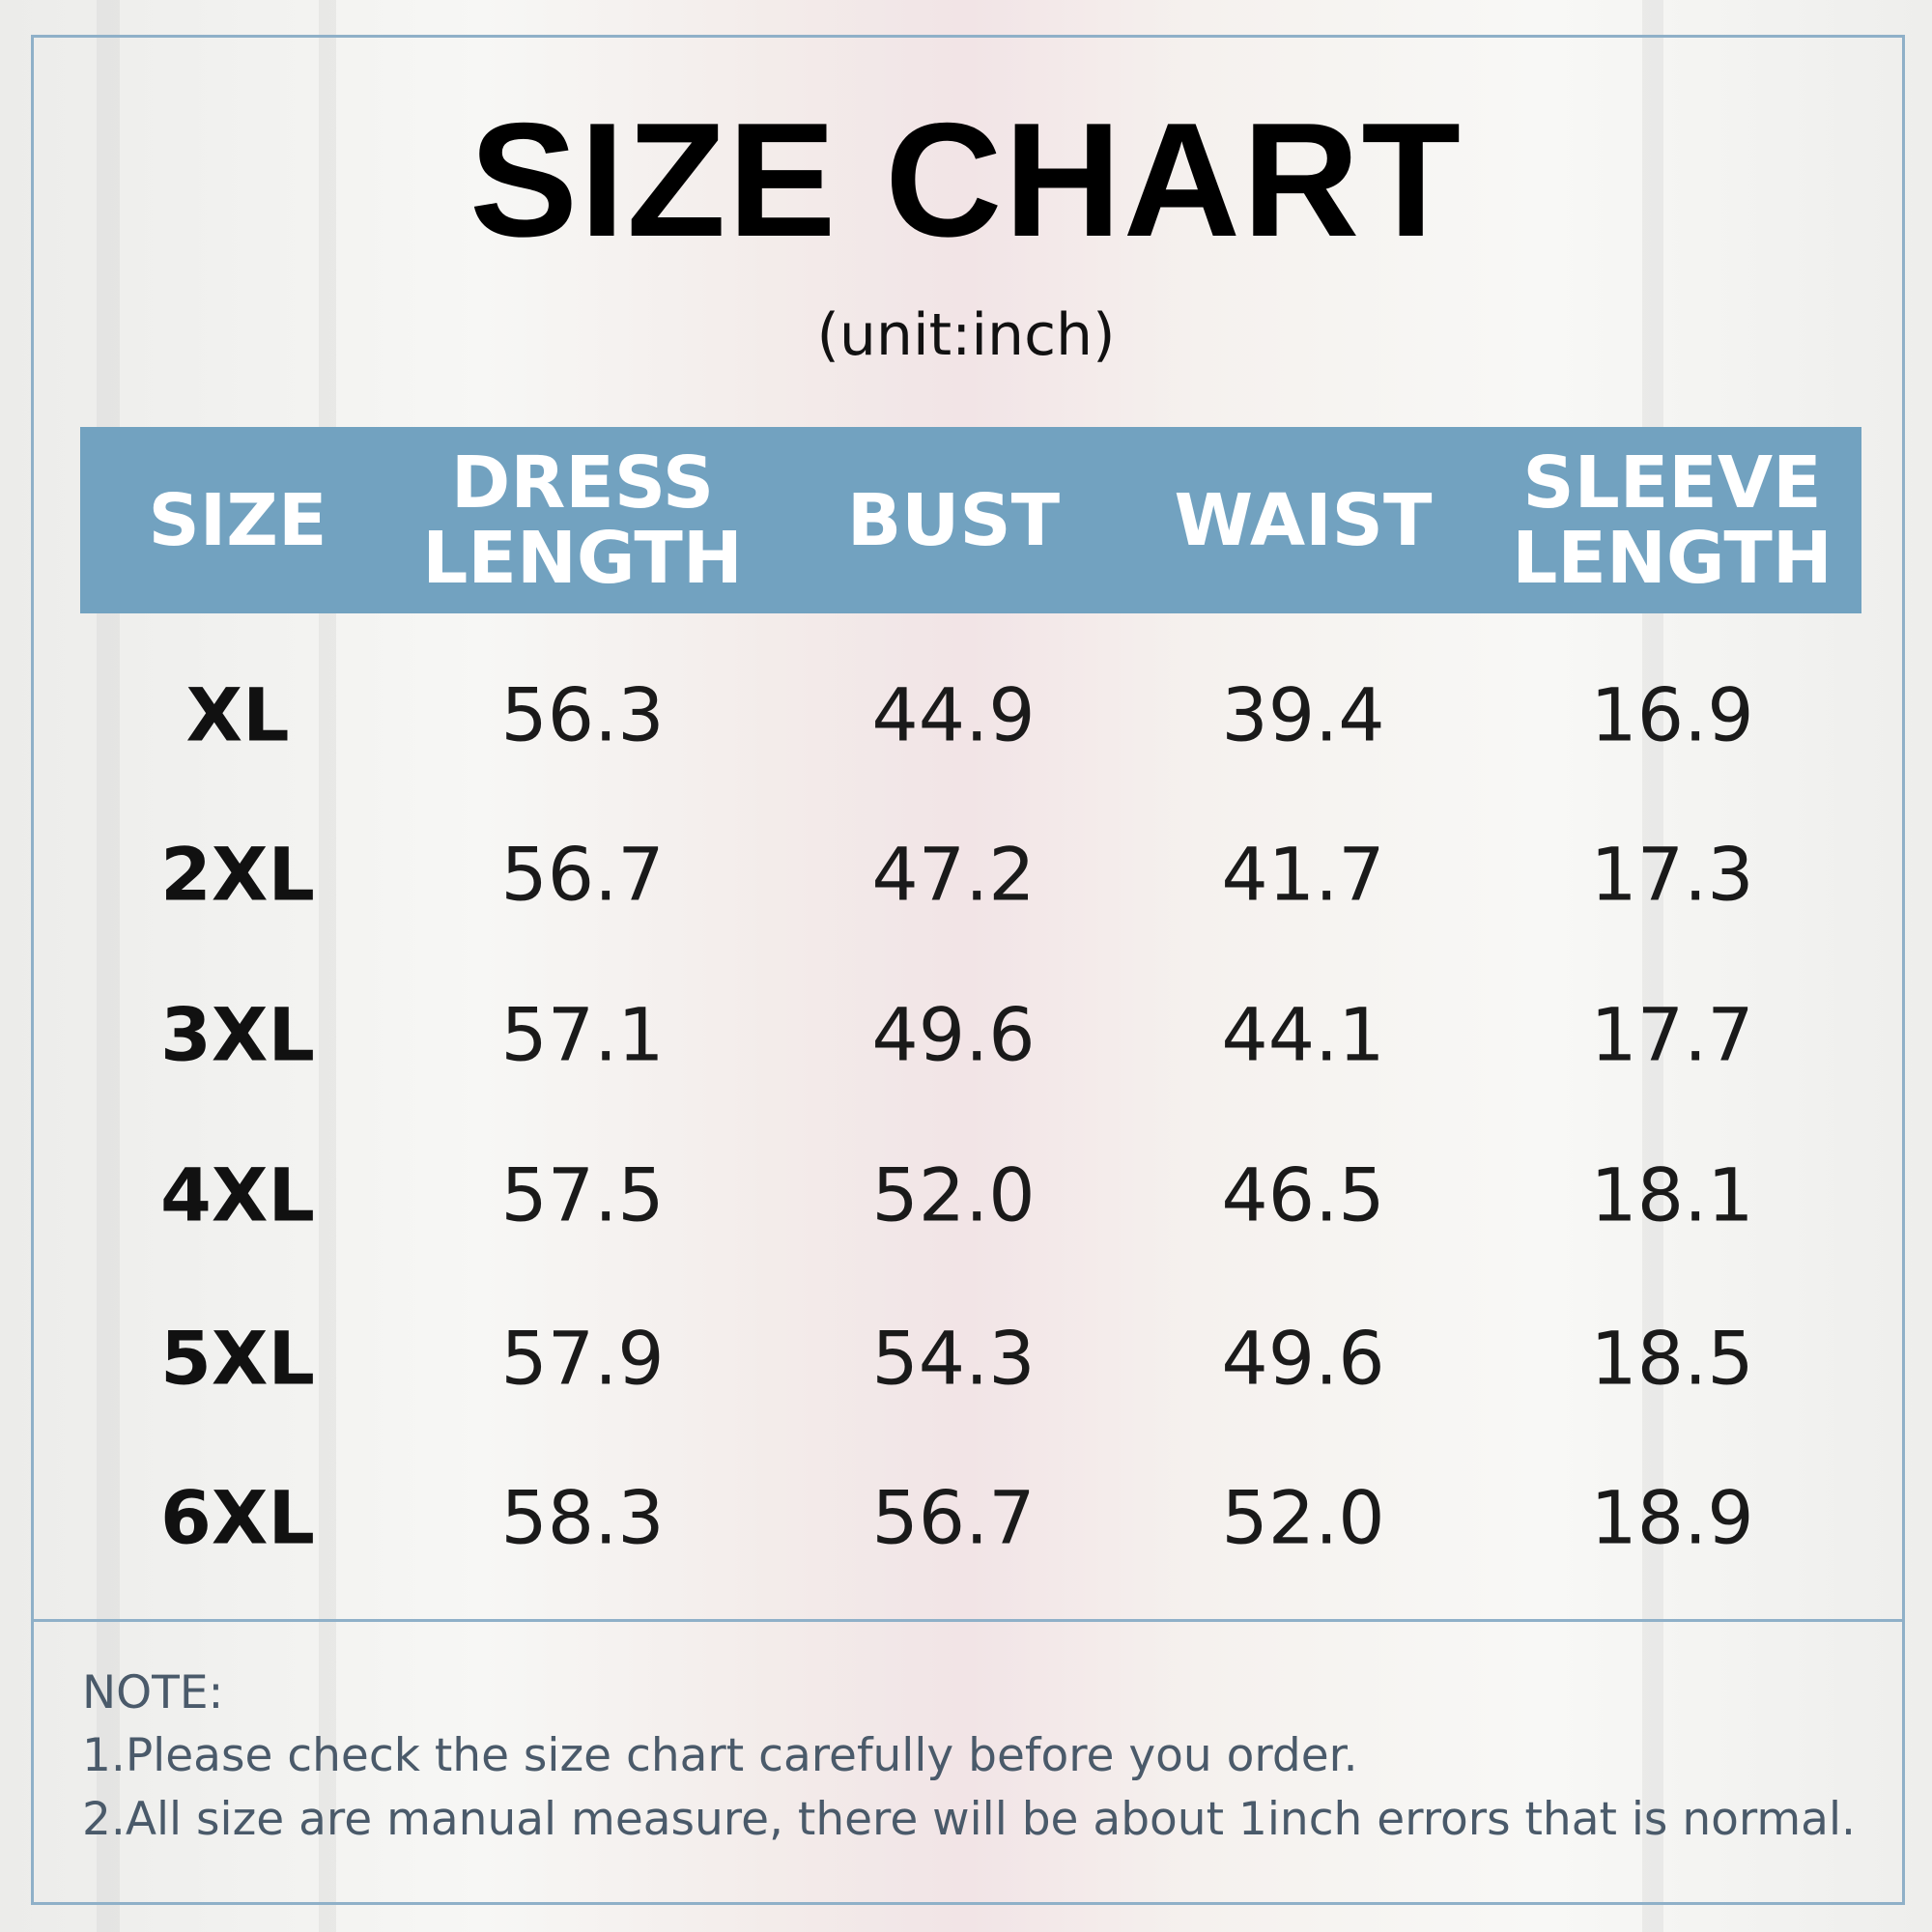 This screenshot has height=1932, width=1932. What do you see at coordinates (966, 179) in the screenshot?
I see `title: SIZE CHART` at bounding box center [966, 179].